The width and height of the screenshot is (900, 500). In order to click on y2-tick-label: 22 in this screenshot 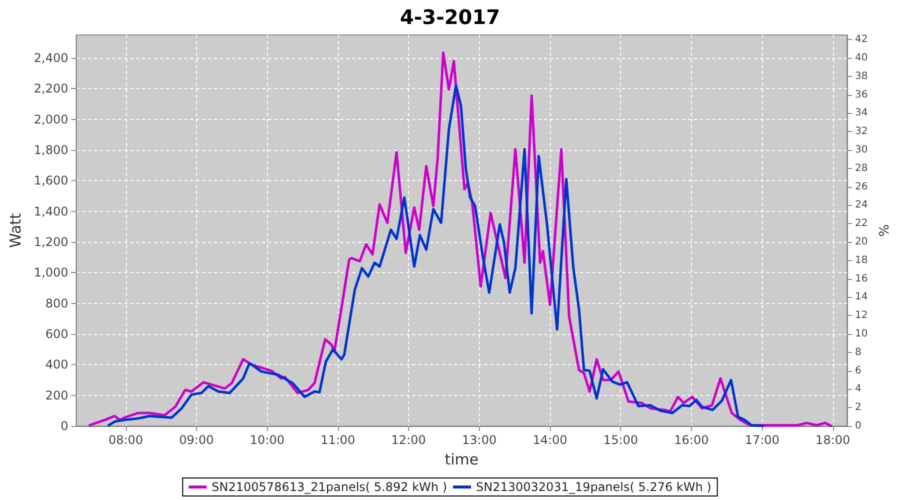, I will do `click(861, 224)`.